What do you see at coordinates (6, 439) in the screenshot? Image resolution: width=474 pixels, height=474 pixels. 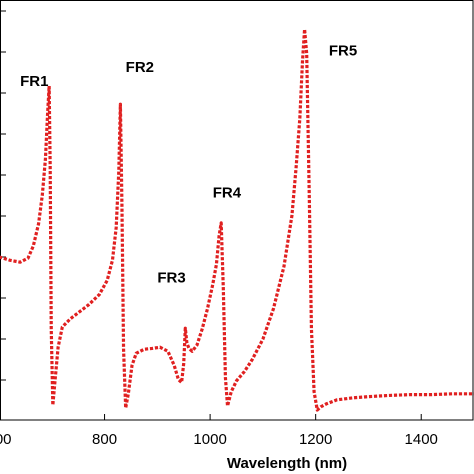 I see `x-tick-label: 600` at bounding box center [6, 439].